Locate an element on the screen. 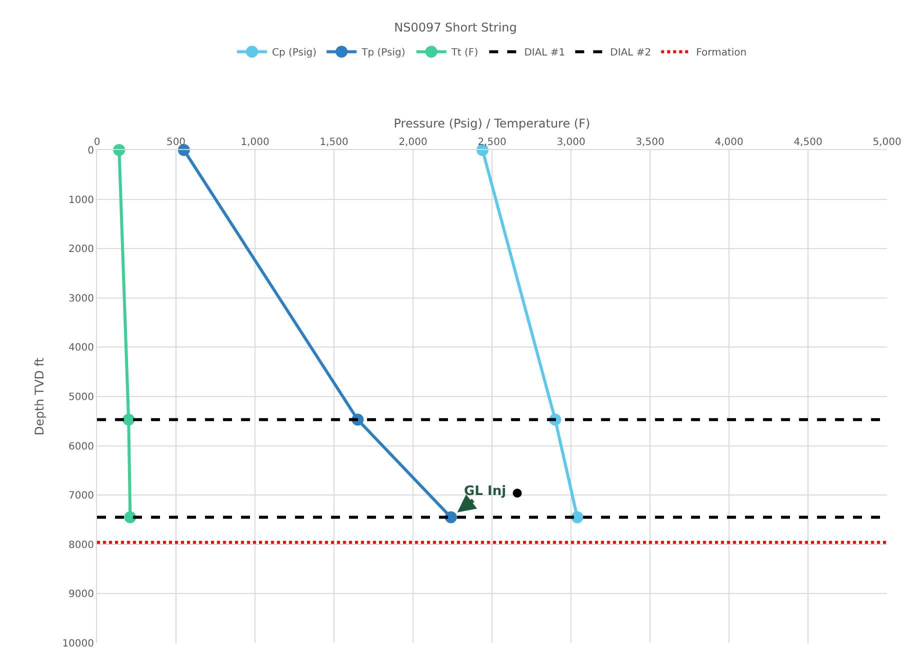 This screenshot has width=911, height=660. y-tick-label: 4000 is located at coordinates (81, 348).